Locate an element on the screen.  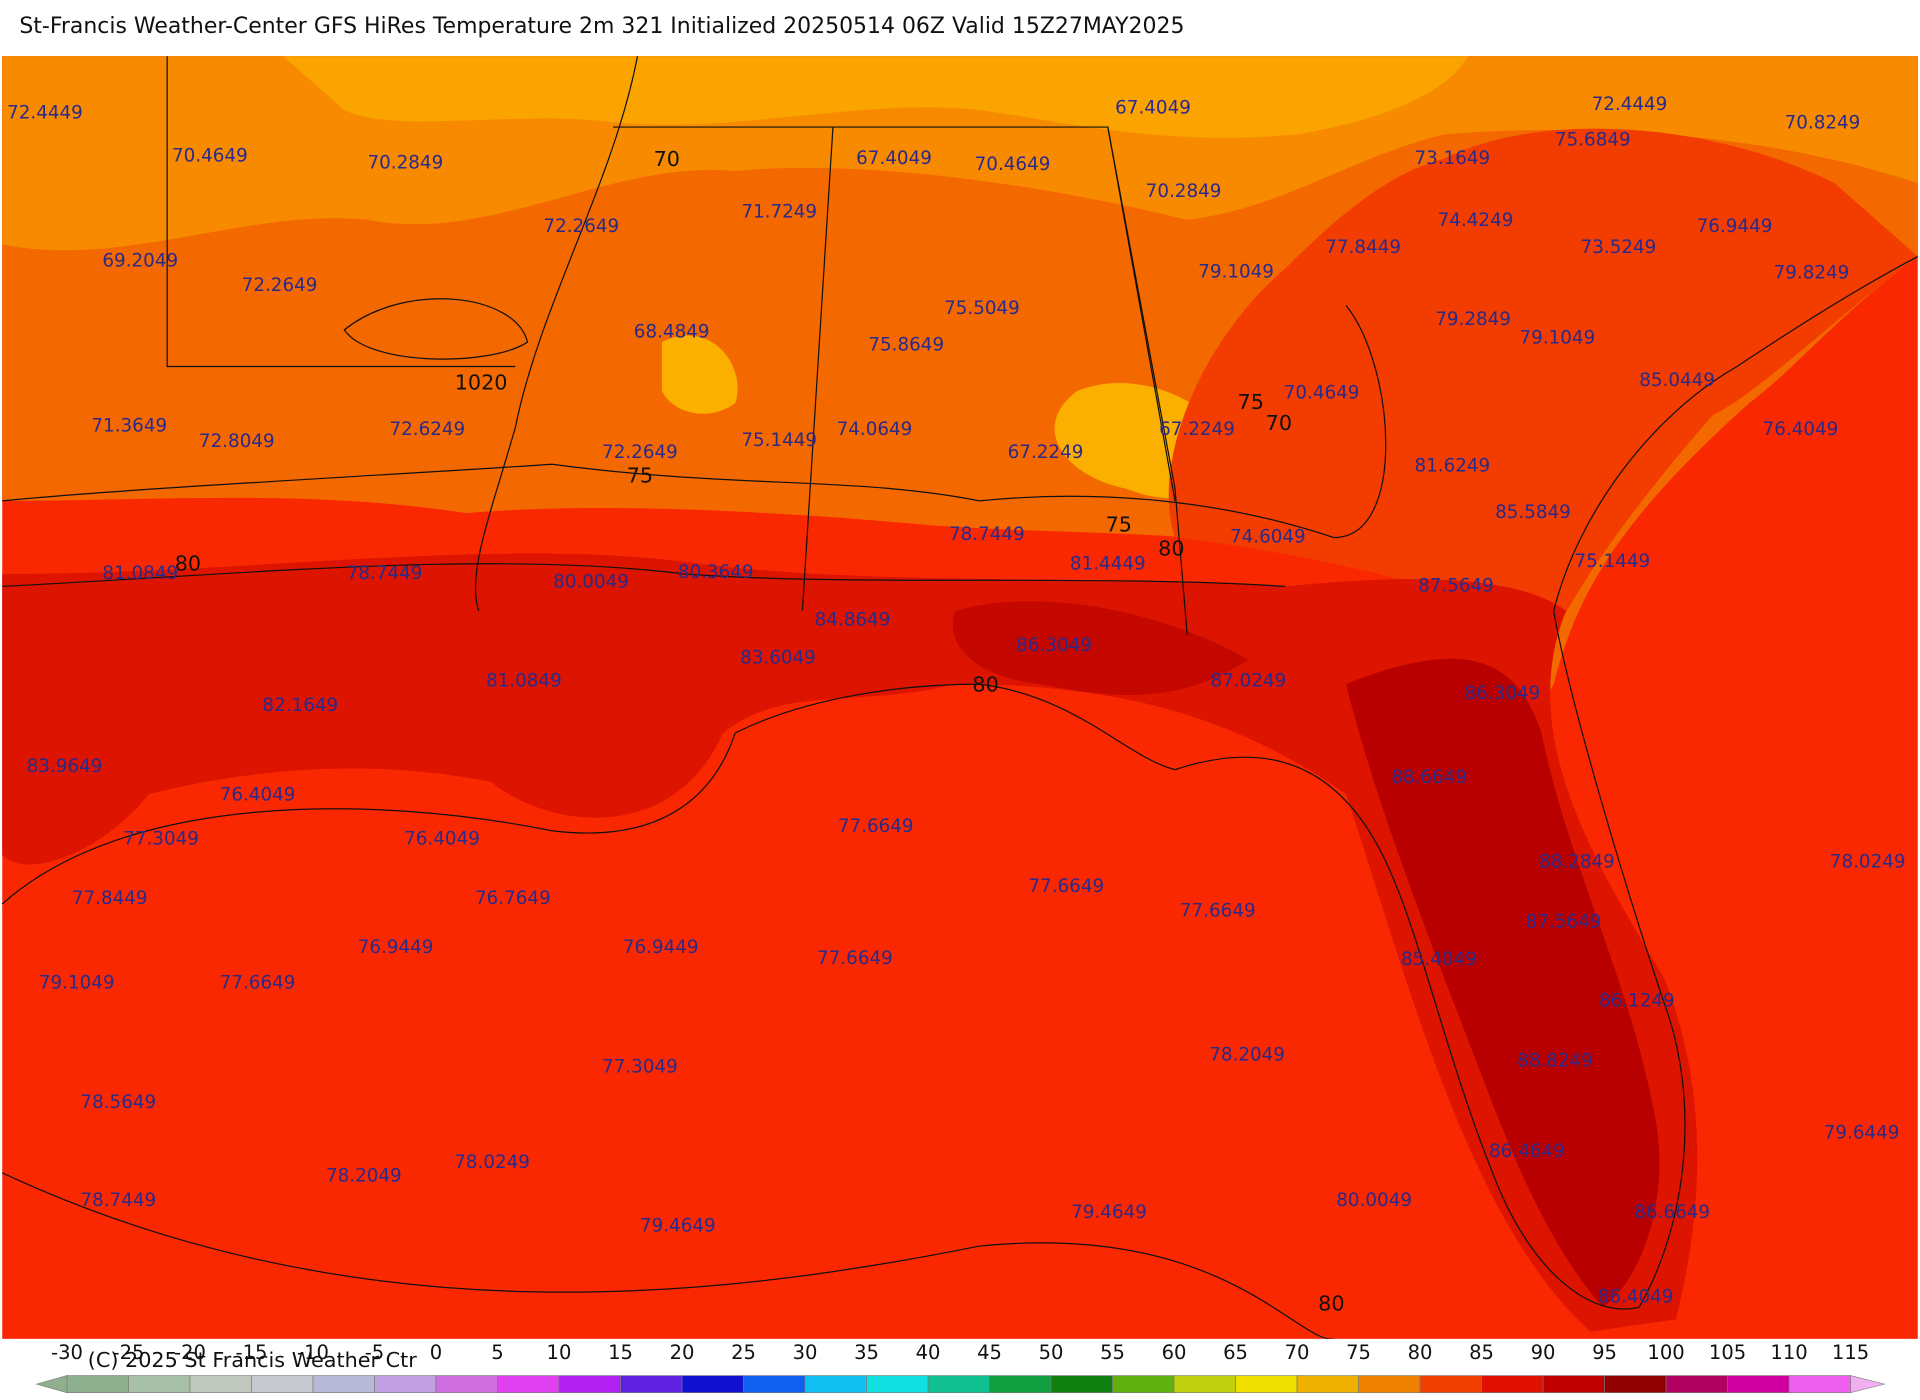
station-value: 74.6049 is located at coordinates (1268, 537).